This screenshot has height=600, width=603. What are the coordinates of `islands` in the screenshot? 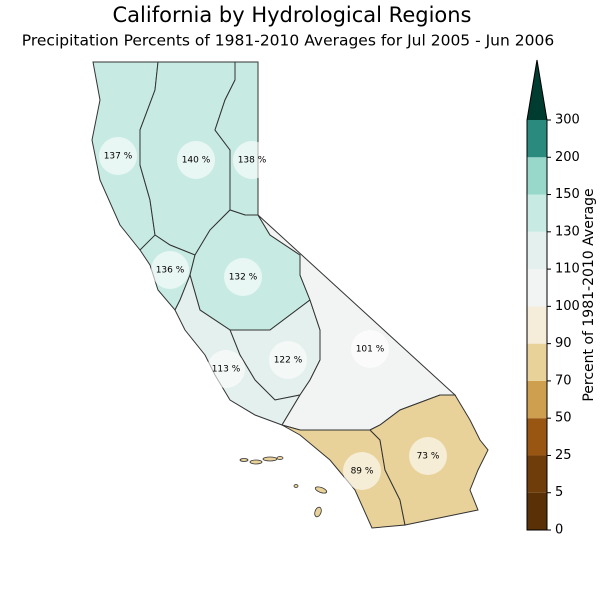 It's located at (283, 487).